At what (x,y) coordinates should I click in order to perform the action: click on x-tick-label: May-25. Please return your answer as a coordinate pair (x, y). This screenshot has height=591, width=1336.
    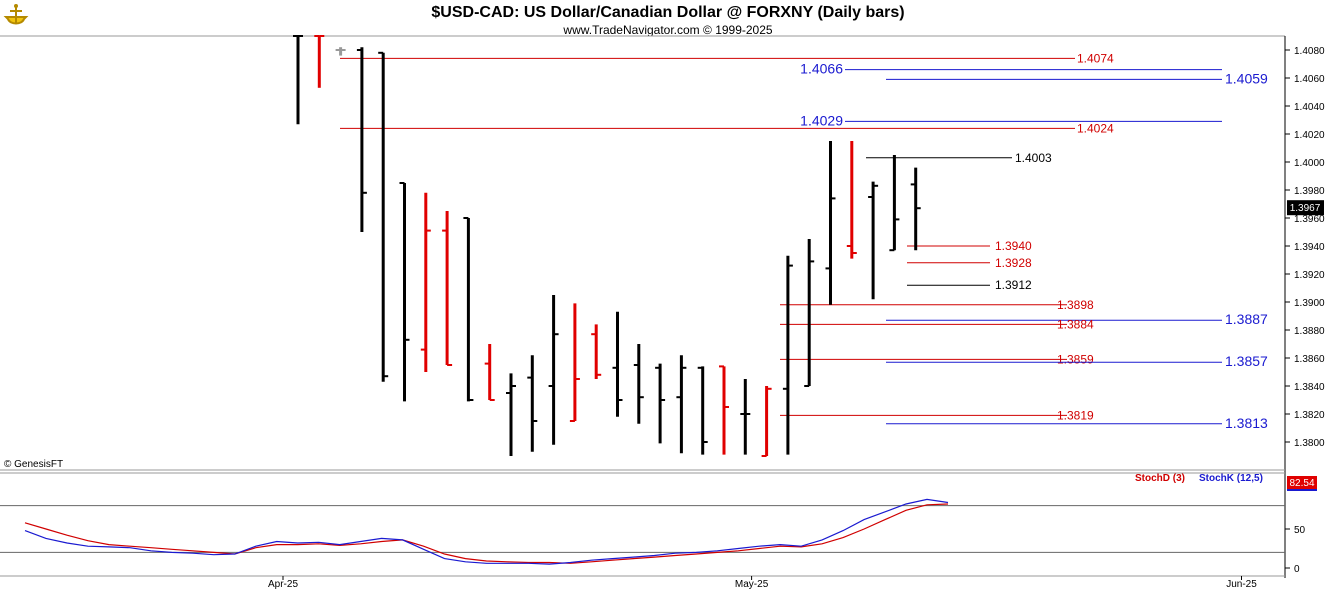
    Looking at the image, I should click on (752, 584).